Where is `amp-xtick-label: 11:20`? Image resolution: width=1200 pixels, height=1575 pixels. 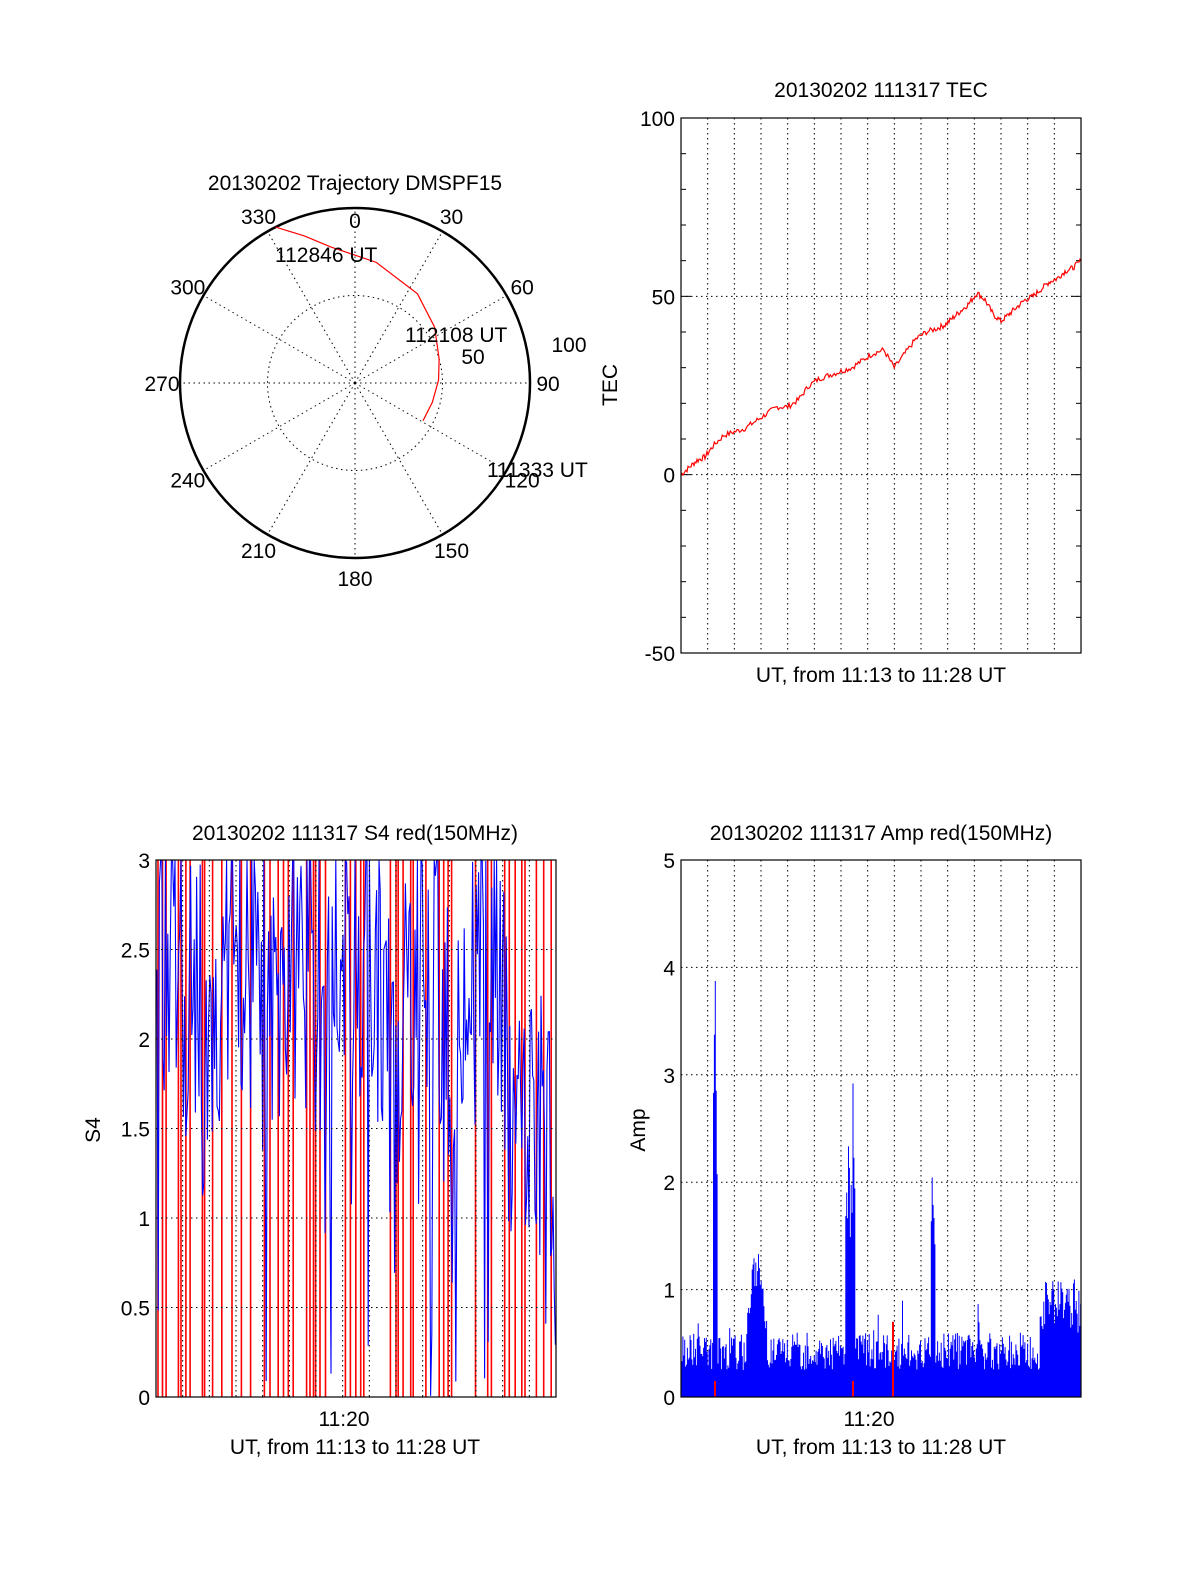 amp-xtick-label: 11:20 is located at coordinates (869, 1419).